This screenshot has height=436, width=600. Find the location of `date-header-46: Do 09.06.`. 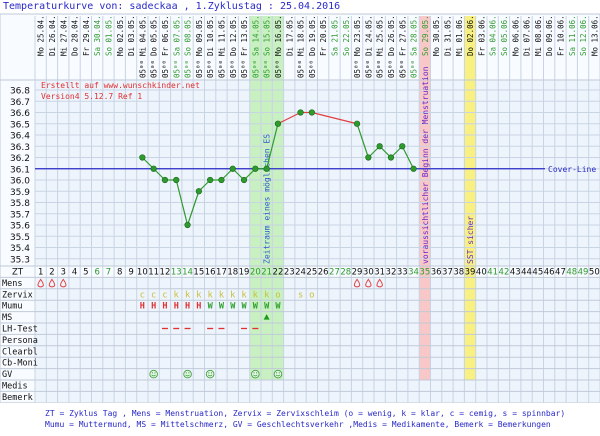

date-header-46: Do 09.06. is located at coordinates (549, 35).